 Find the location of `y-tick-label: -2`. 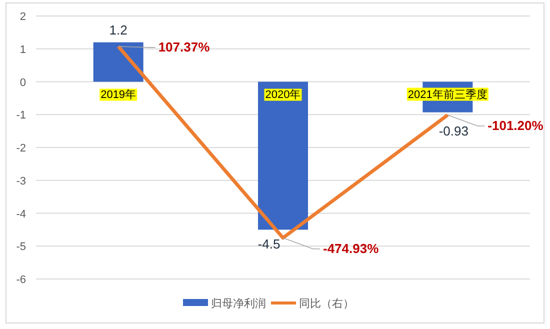

y-tick-label: -2 is located at coordinates (21, 148).